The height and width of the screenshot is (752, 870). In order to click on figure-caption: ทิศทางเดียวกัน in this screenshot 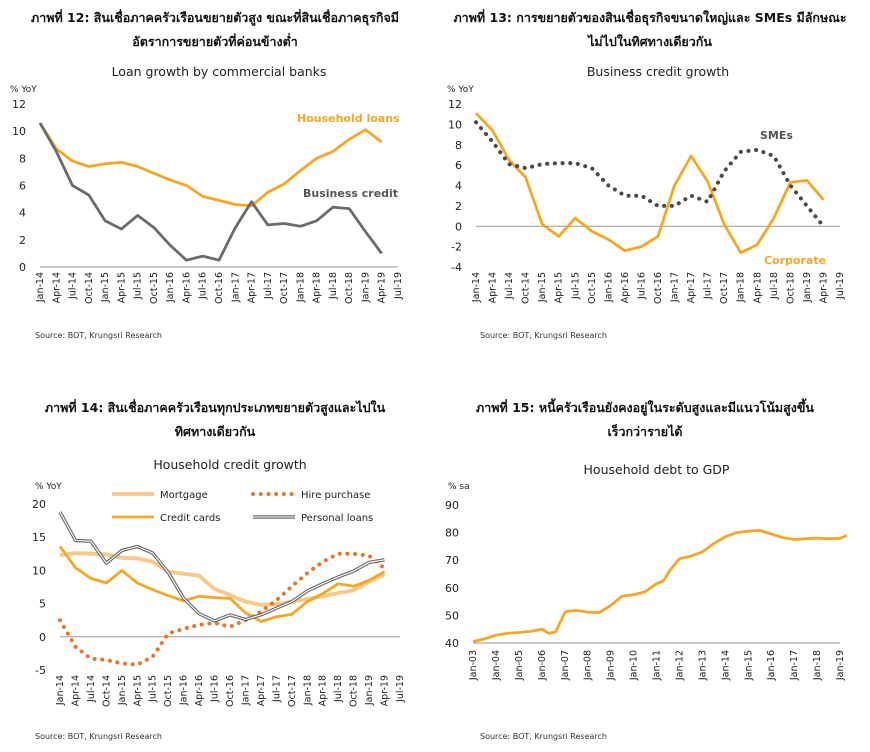, I will do `click(215, 431)`.